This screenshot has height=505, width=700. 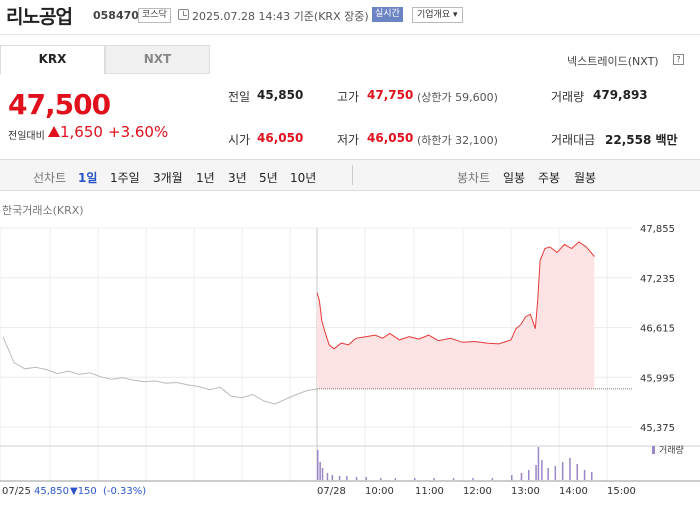 What do you see at coordinates (54, 131) in the screenshot?
I see `up-triangle-icon` at bounding box center [54, 131].